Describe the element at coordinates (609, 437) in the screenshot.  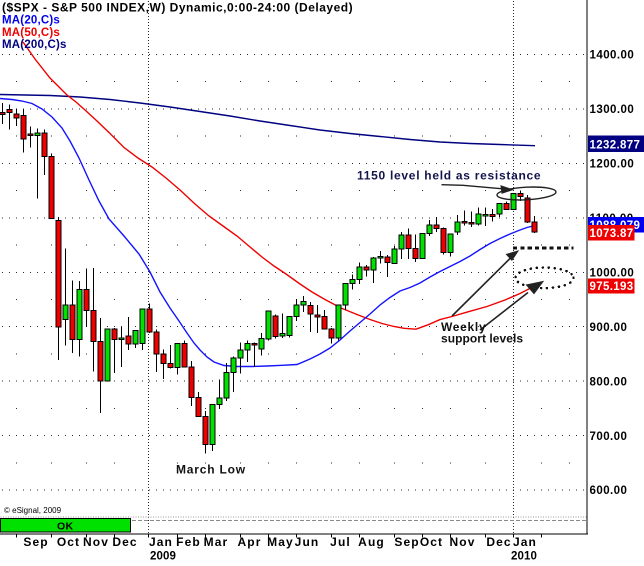
I see `svg-text: 700.00` at that location.